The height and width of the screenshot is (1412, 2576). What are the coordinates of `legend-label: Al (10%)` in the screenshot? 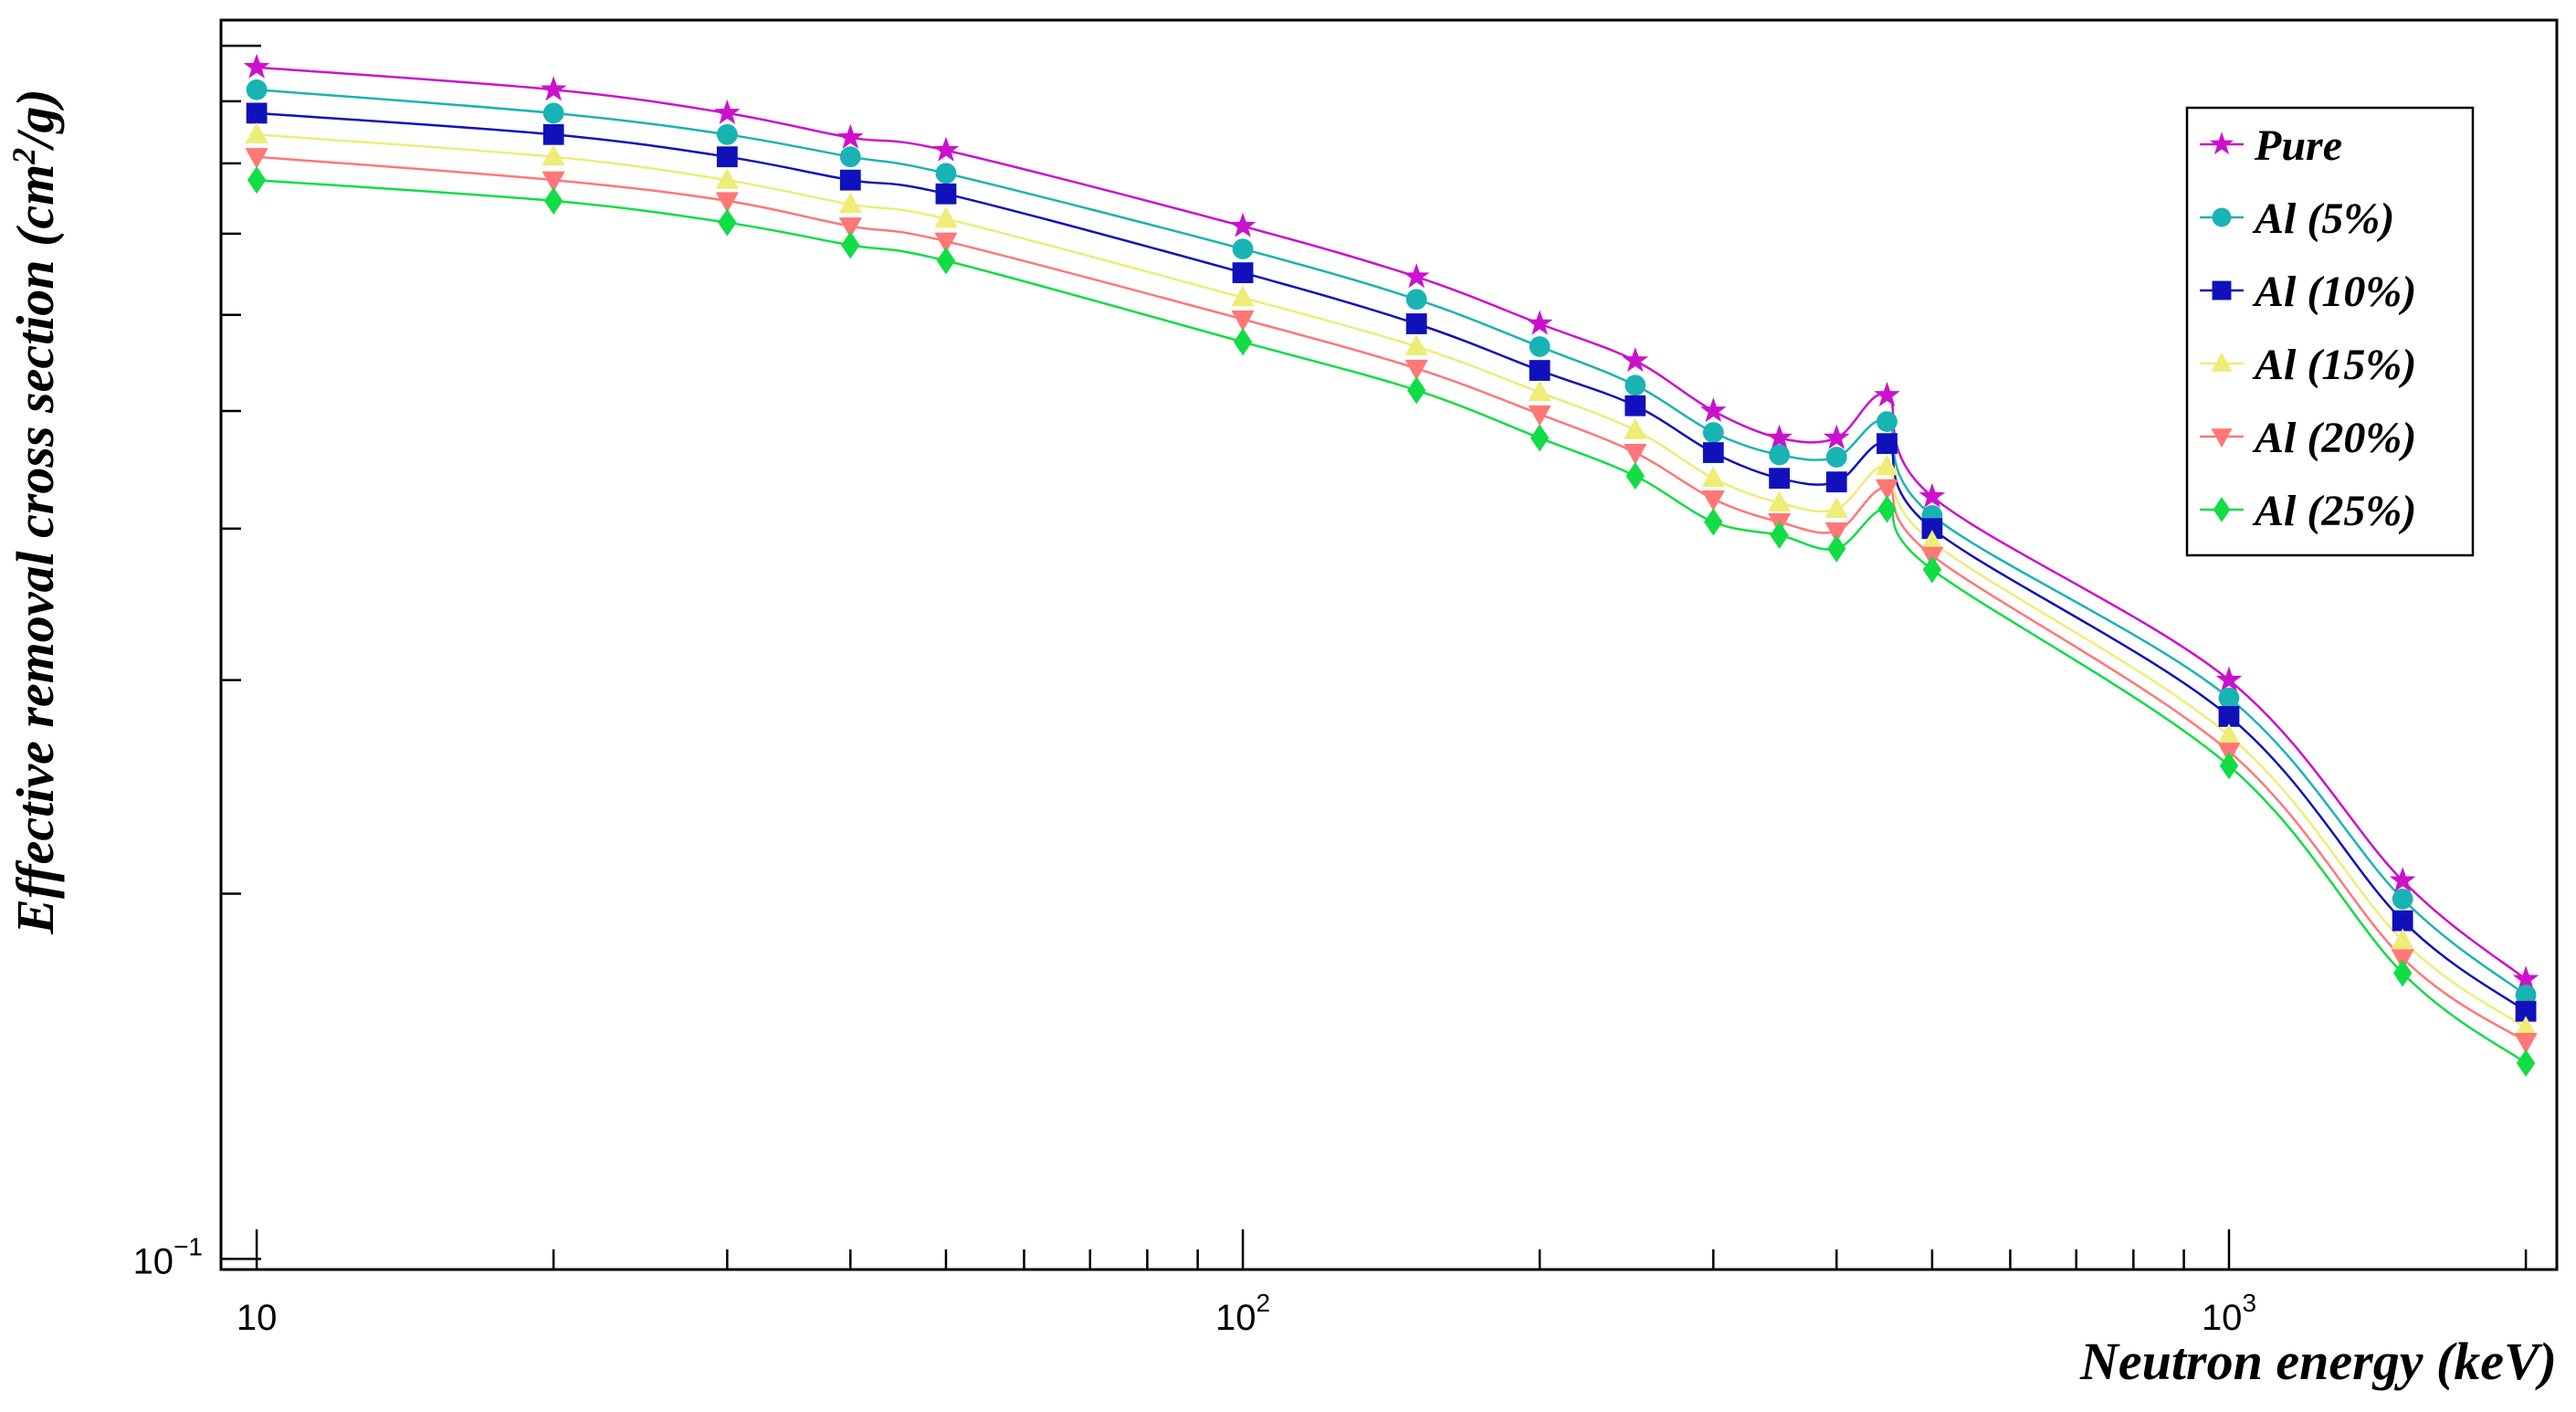 It's located at (2334, 292).